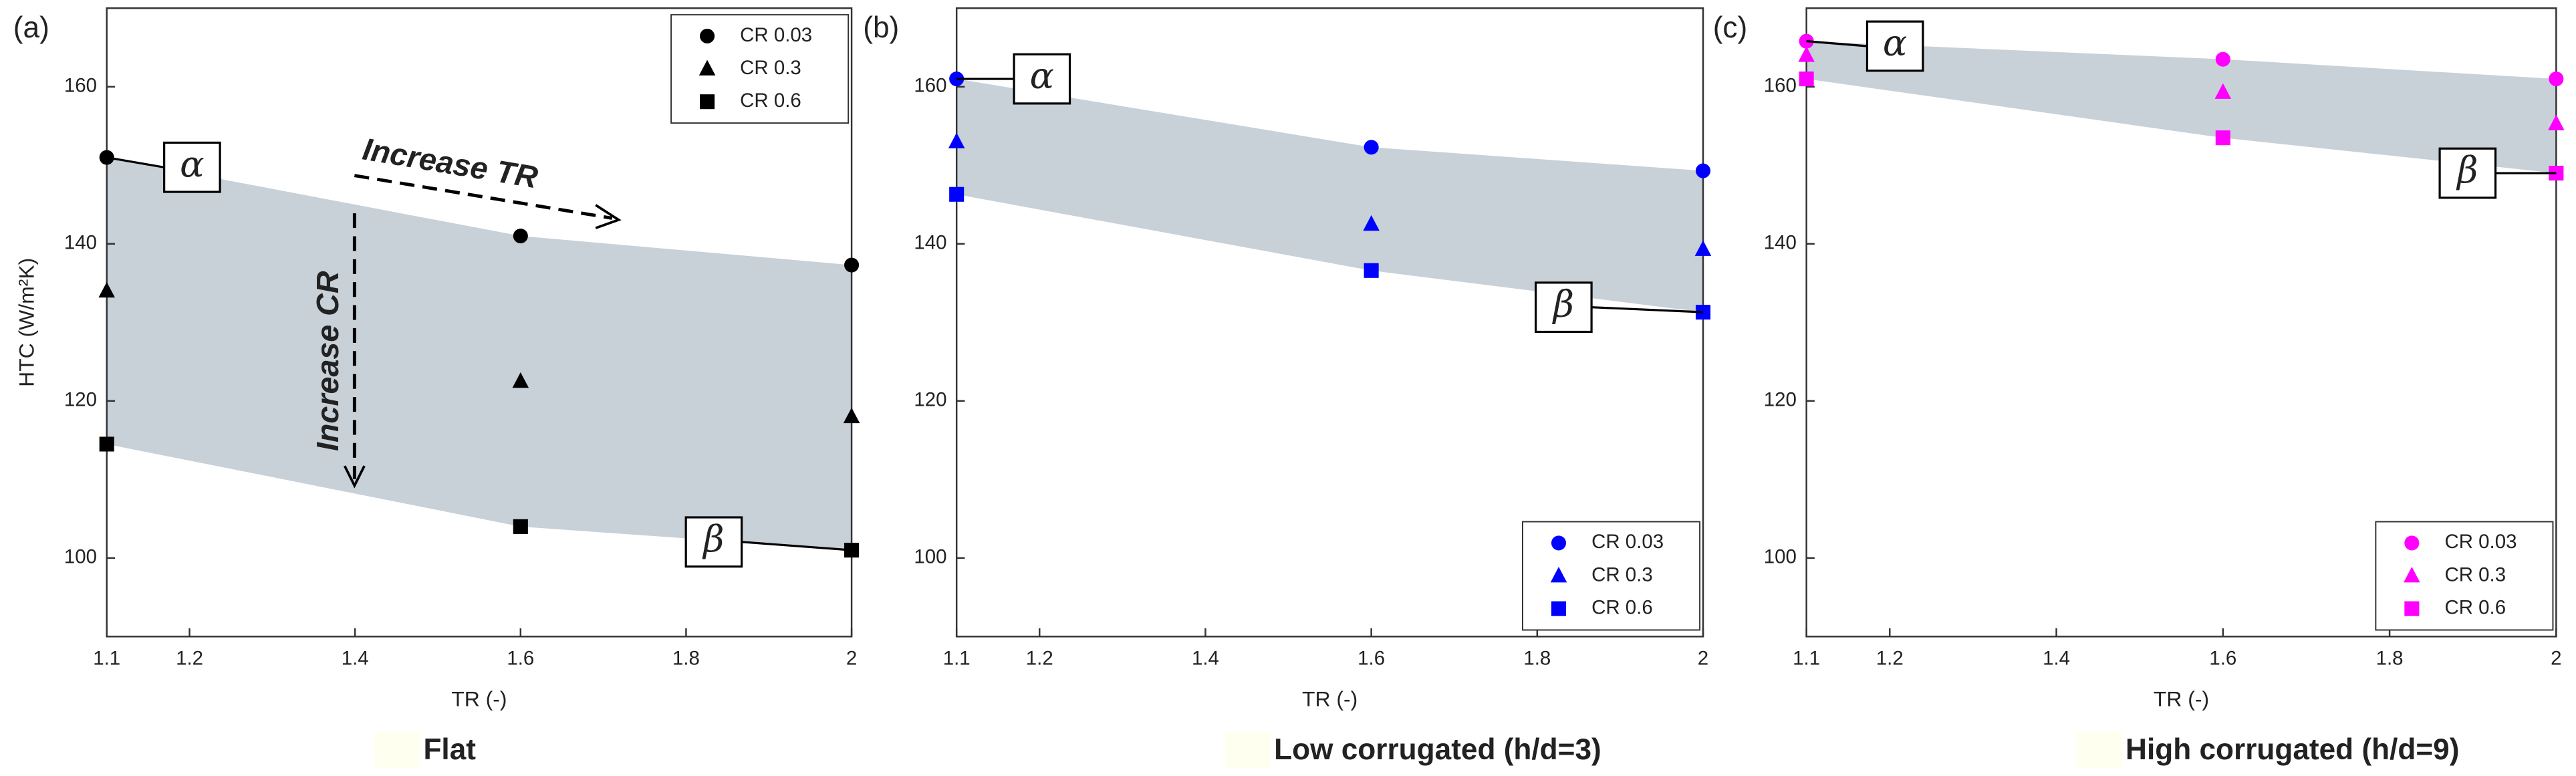 The width and height of the screenshot is (2576, 776). I want to click on subtitle: Flat, so click(449, 749).